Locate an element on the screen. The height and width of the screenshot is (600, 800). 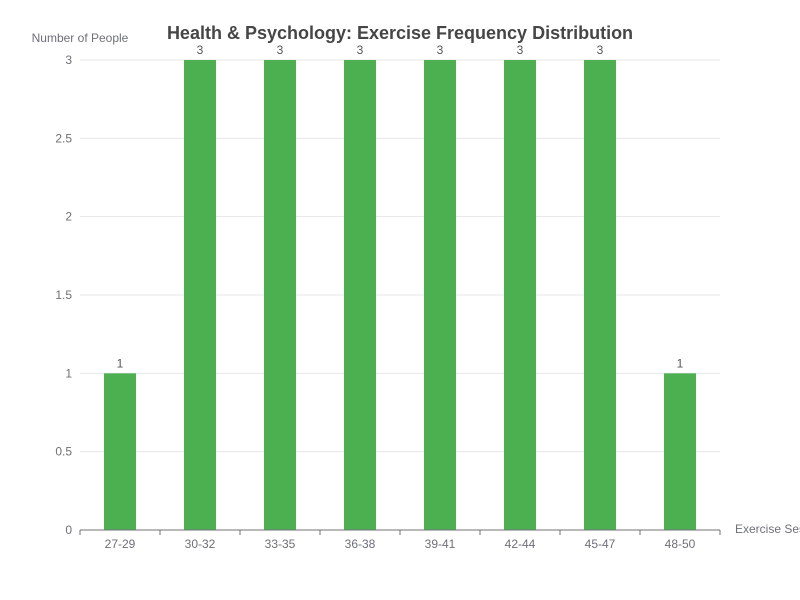
y-tick-label: 1.5 is located at coordinates (63, 295).